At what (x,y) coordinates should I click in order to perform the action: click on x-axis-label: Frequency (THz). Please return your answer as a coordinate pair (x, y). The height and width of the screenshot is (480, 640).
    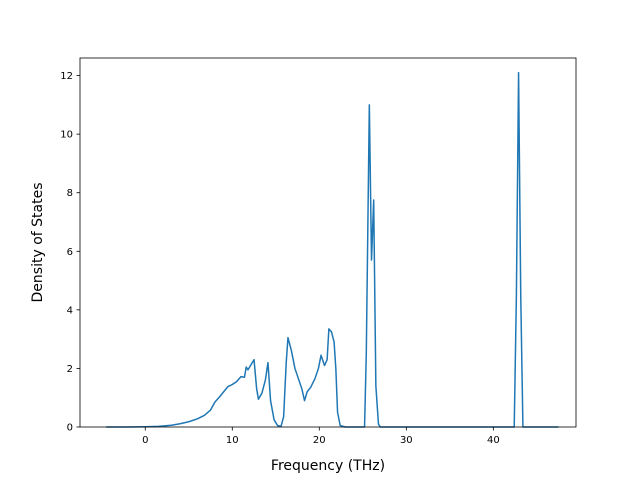
    Looking at the image, I should click on (328, 466).